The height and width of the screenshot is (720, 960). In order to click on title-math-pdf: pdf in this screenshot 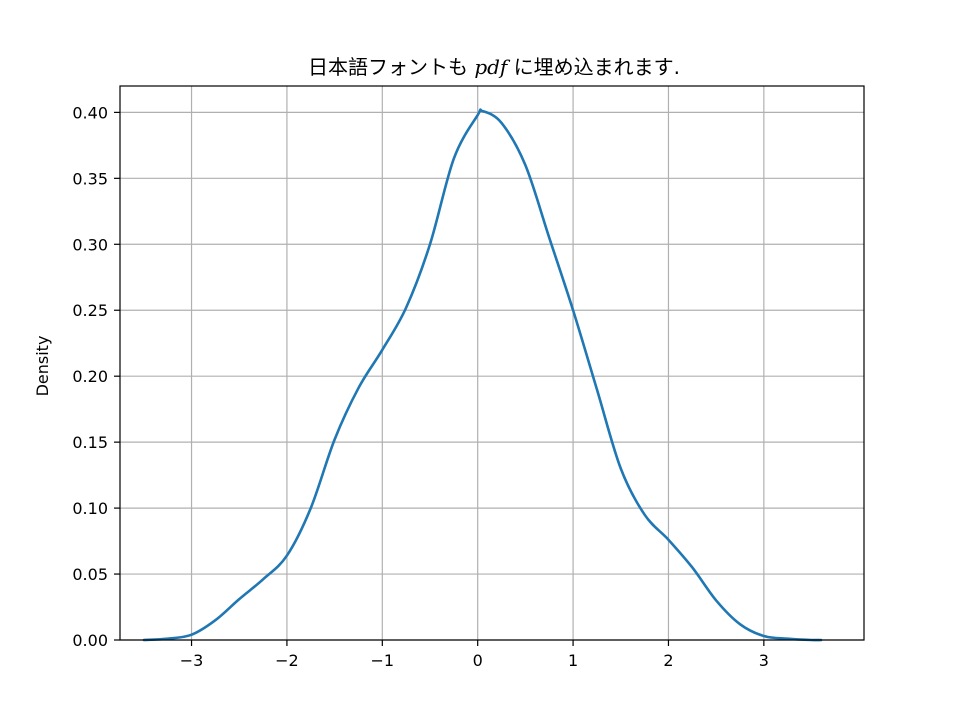, I will do `click(492, 67)`.